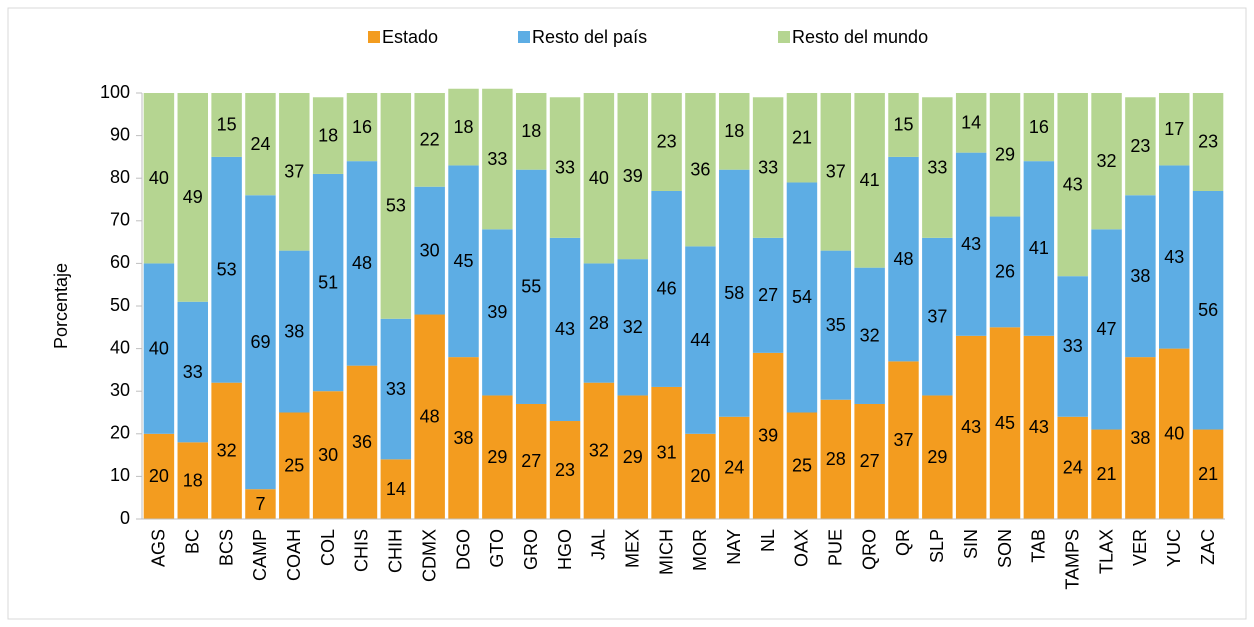 Image resolution: width=1254 pixels, height=627 pixels. Describe the element at coordinates (125, 518) in the screenshot. I see `y-tick-label: 0` at that location.